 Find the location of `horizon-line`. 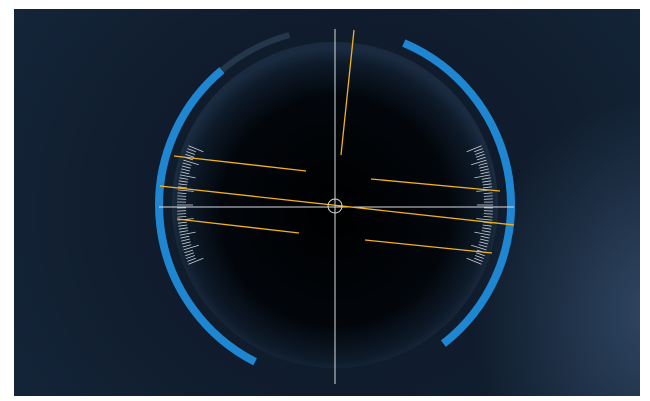

horizon-line is located at coordinates (337, 205).